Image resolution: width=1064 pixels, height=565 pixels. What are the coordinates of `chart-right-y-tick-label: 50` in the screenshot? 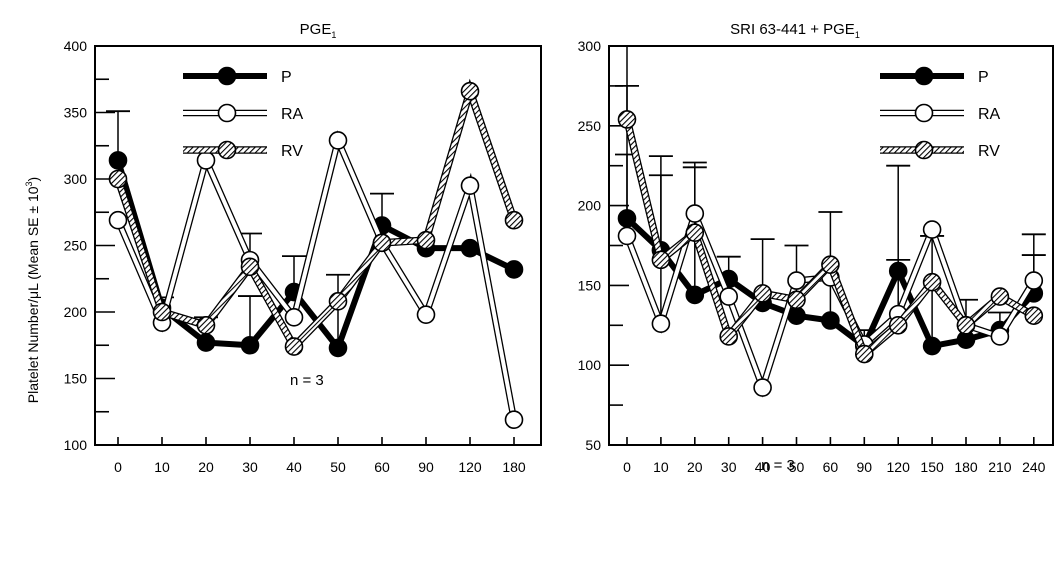 It's located at (593, 445).